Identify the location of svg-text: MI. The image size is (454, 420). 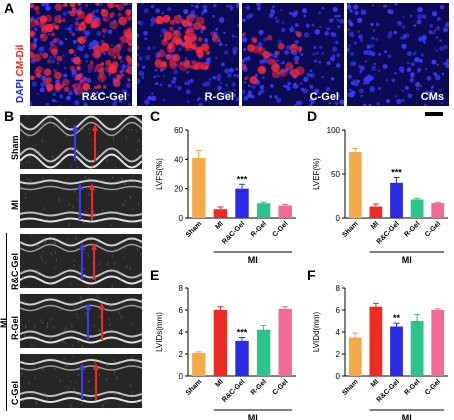
(4, 323).